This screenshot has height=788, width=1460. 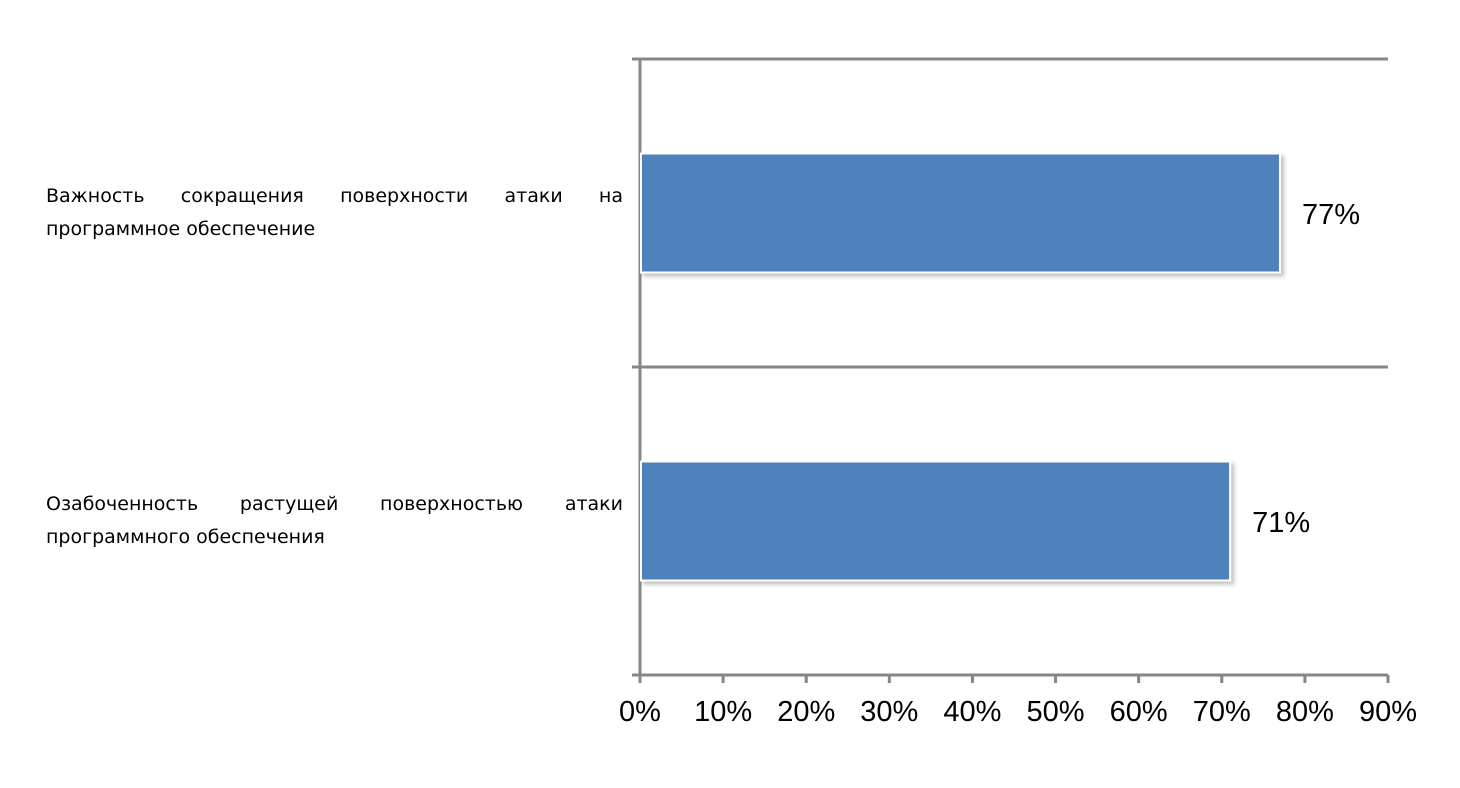 I want to click on x-axis-ticks: 0% 10% 20% 30% 40% 50% 60% 70% 80% 90%, so click(x=1018, y=701).